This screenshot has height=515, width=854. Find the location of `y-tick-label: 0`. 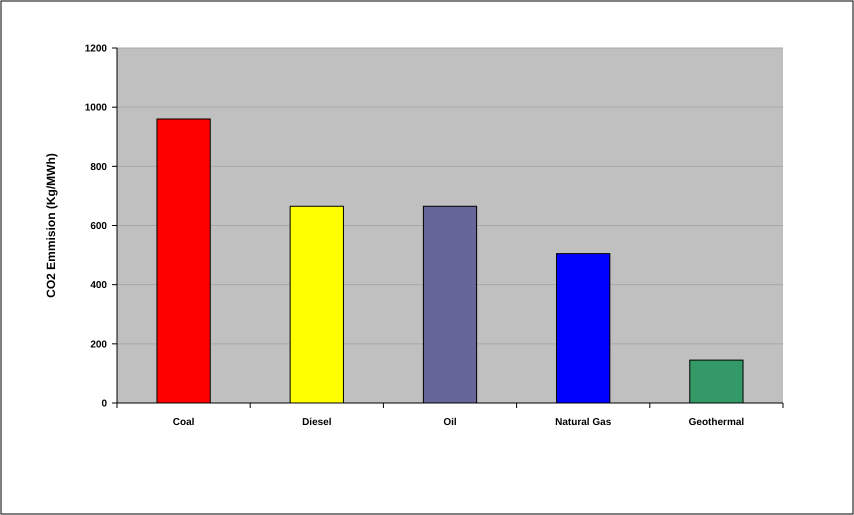

y-tick-label: 0 is located at coordinates (104, 404).